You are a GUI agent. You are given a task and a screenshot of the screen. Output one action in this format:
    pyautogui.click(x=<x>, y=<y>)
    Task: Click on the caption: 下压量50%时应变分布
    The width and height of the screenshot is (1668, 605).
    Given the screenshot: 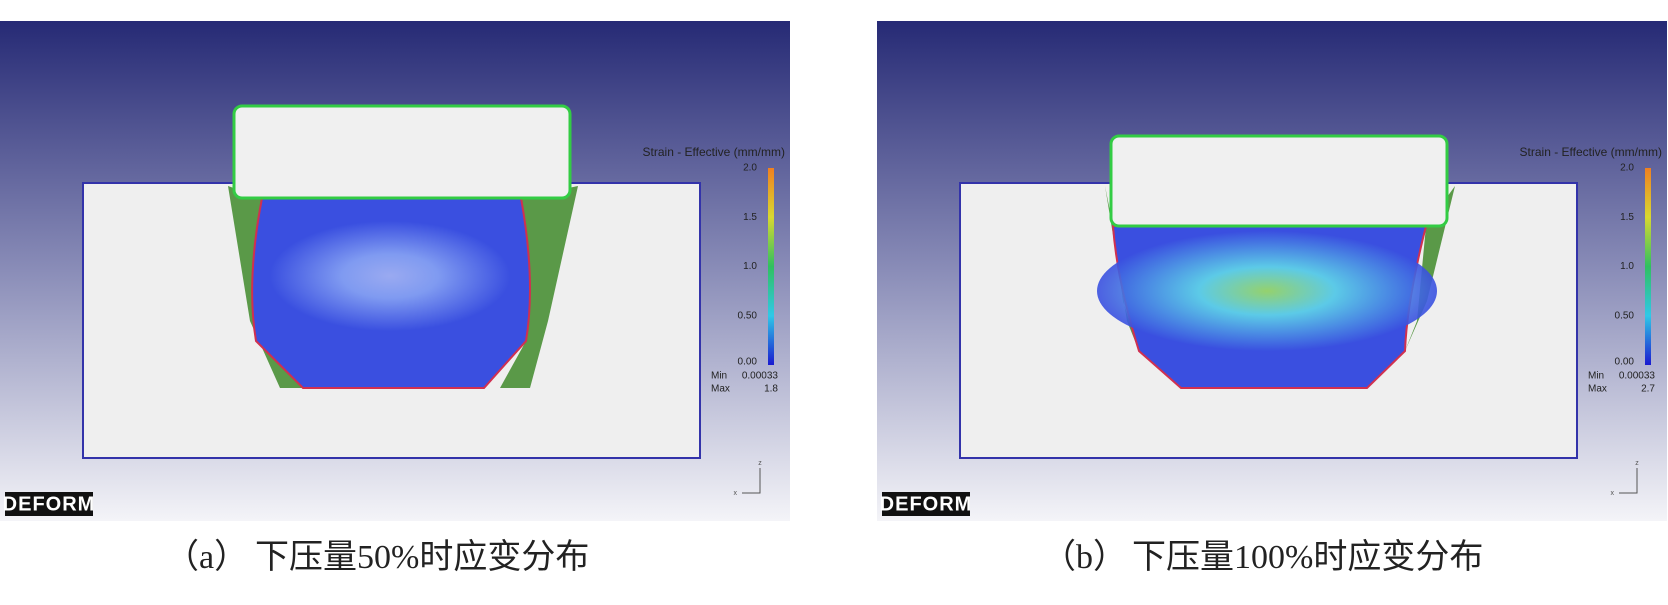 What is the action you would take?
    pyautogui.click(x=422, y=557)
    